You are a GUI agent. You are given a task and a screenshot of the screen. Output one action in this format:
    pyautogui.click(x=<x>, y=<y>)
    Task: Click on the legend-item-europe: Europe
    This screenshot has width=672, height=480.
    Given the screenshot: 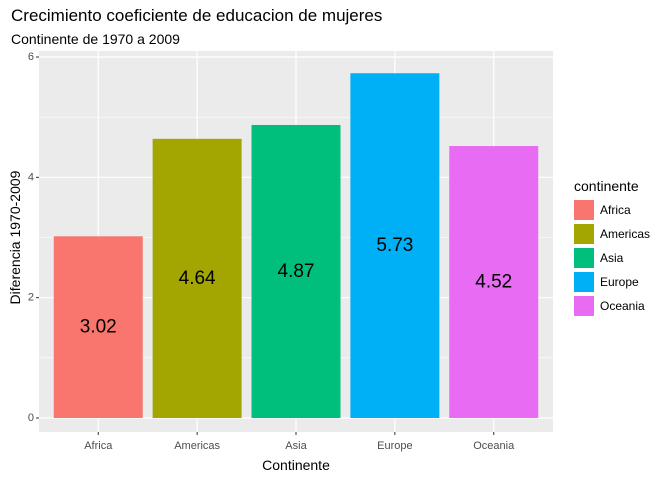 What is the action you would take?
    pyautogui.click(x=612, y=282)
    